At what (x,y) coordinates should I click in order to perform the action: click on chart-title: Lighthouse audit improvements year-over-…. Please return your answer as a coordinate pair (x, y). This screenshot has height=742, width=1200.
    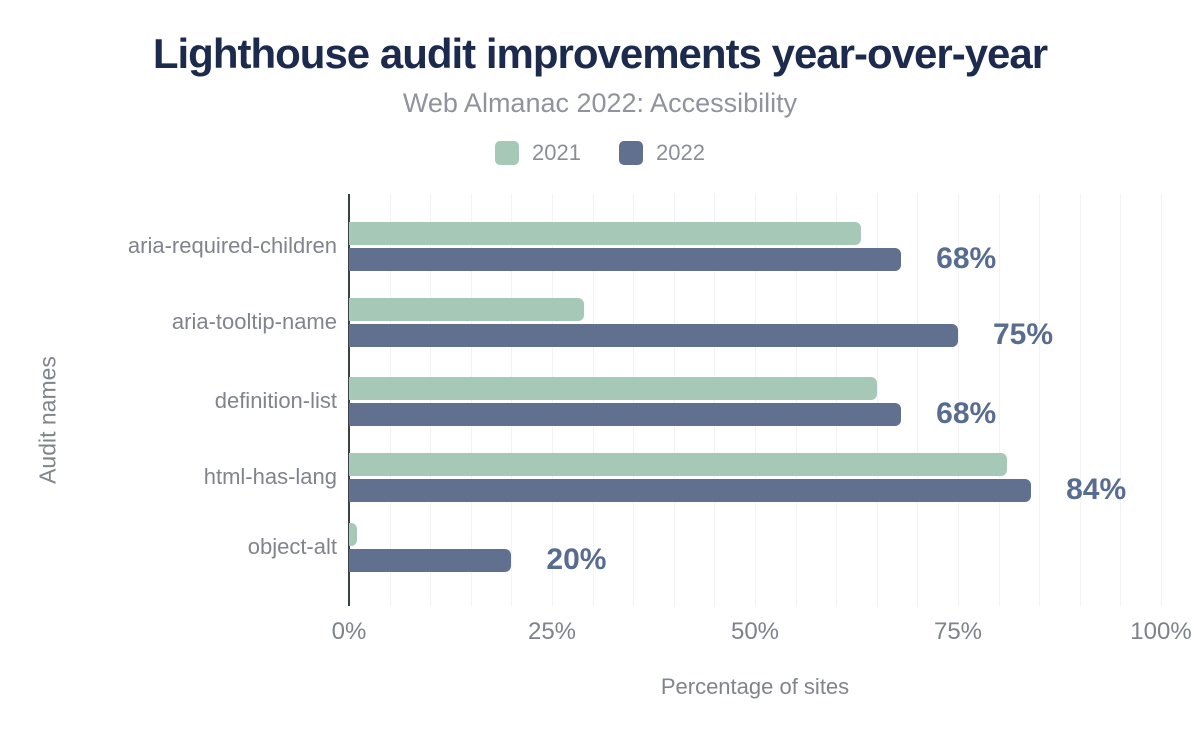
    Looking at the image, I should click on (600, 53).